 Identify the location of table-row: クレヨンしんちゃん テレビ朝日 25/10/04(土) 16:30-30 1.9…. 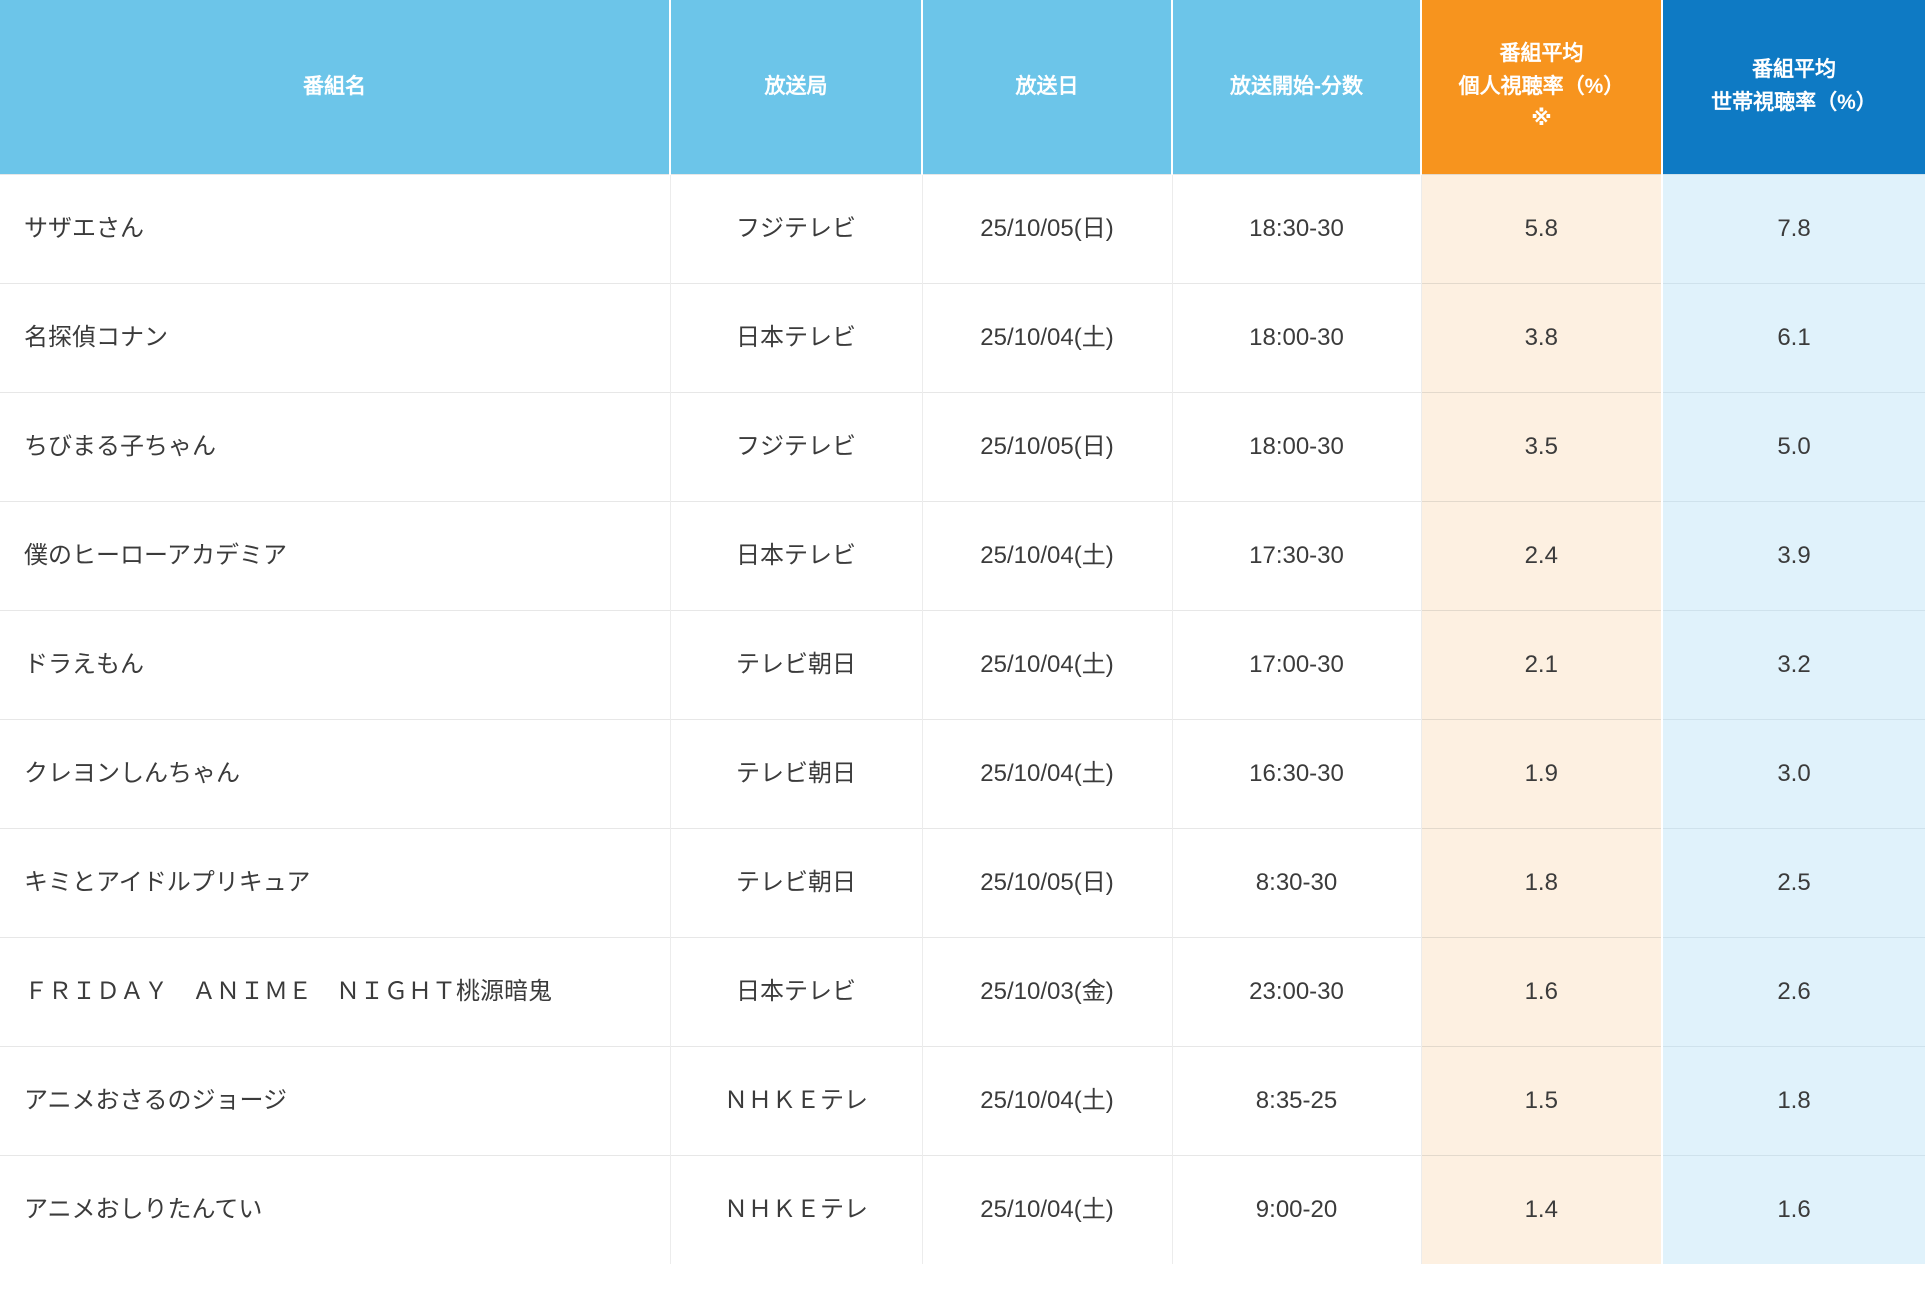
(962, 774).